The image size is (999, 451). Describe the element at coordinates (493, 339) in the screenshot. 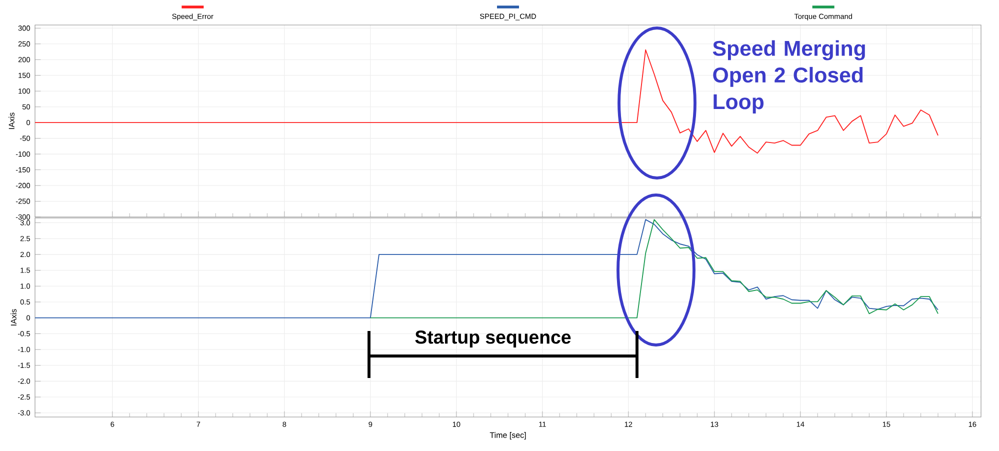

I see `annotation: Startup sequence` at that location.